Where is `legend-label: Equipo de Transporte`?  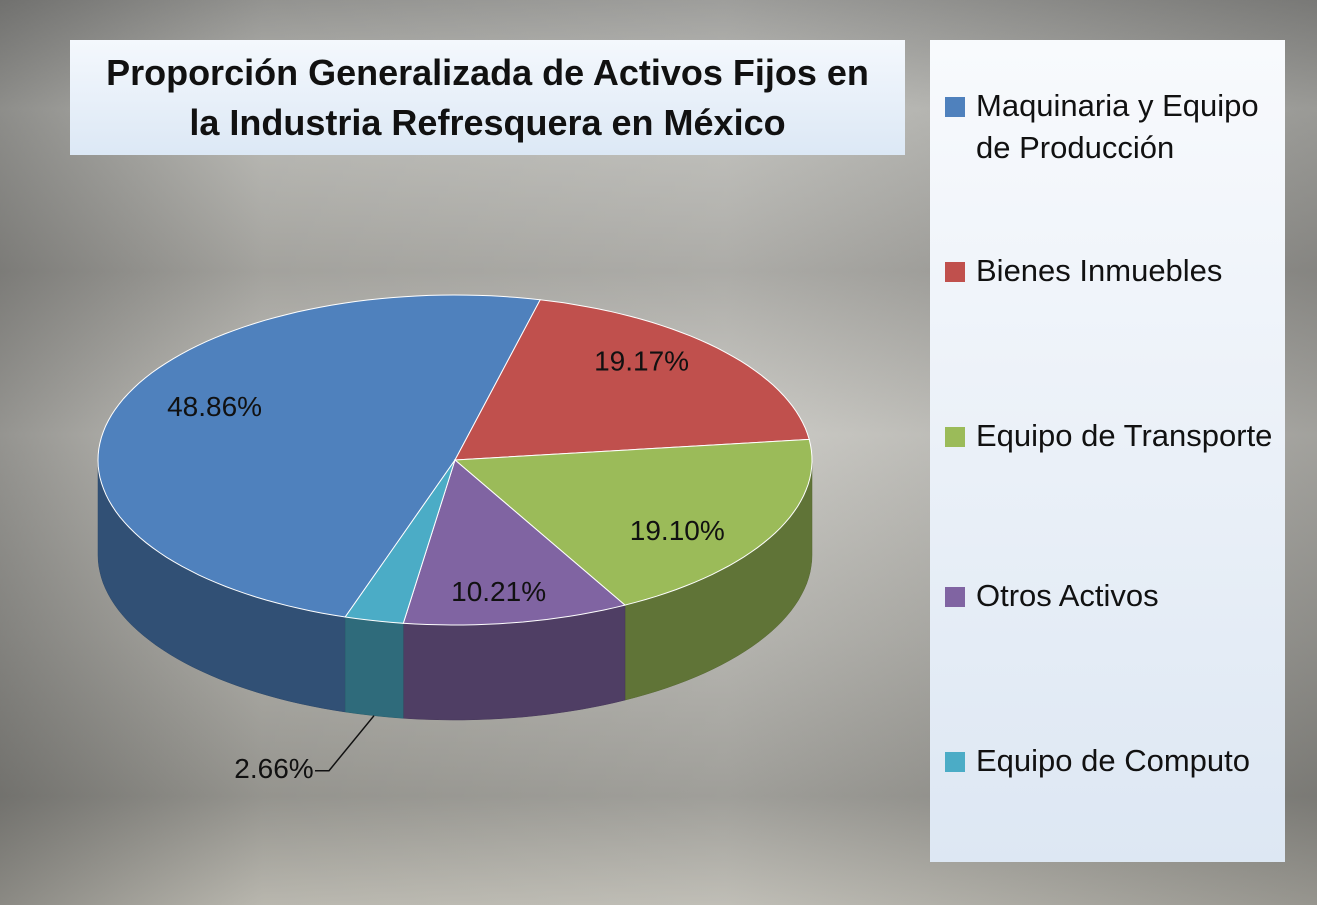
legend-label: Equipo de Transporte is located at coordinates (1124, 435).